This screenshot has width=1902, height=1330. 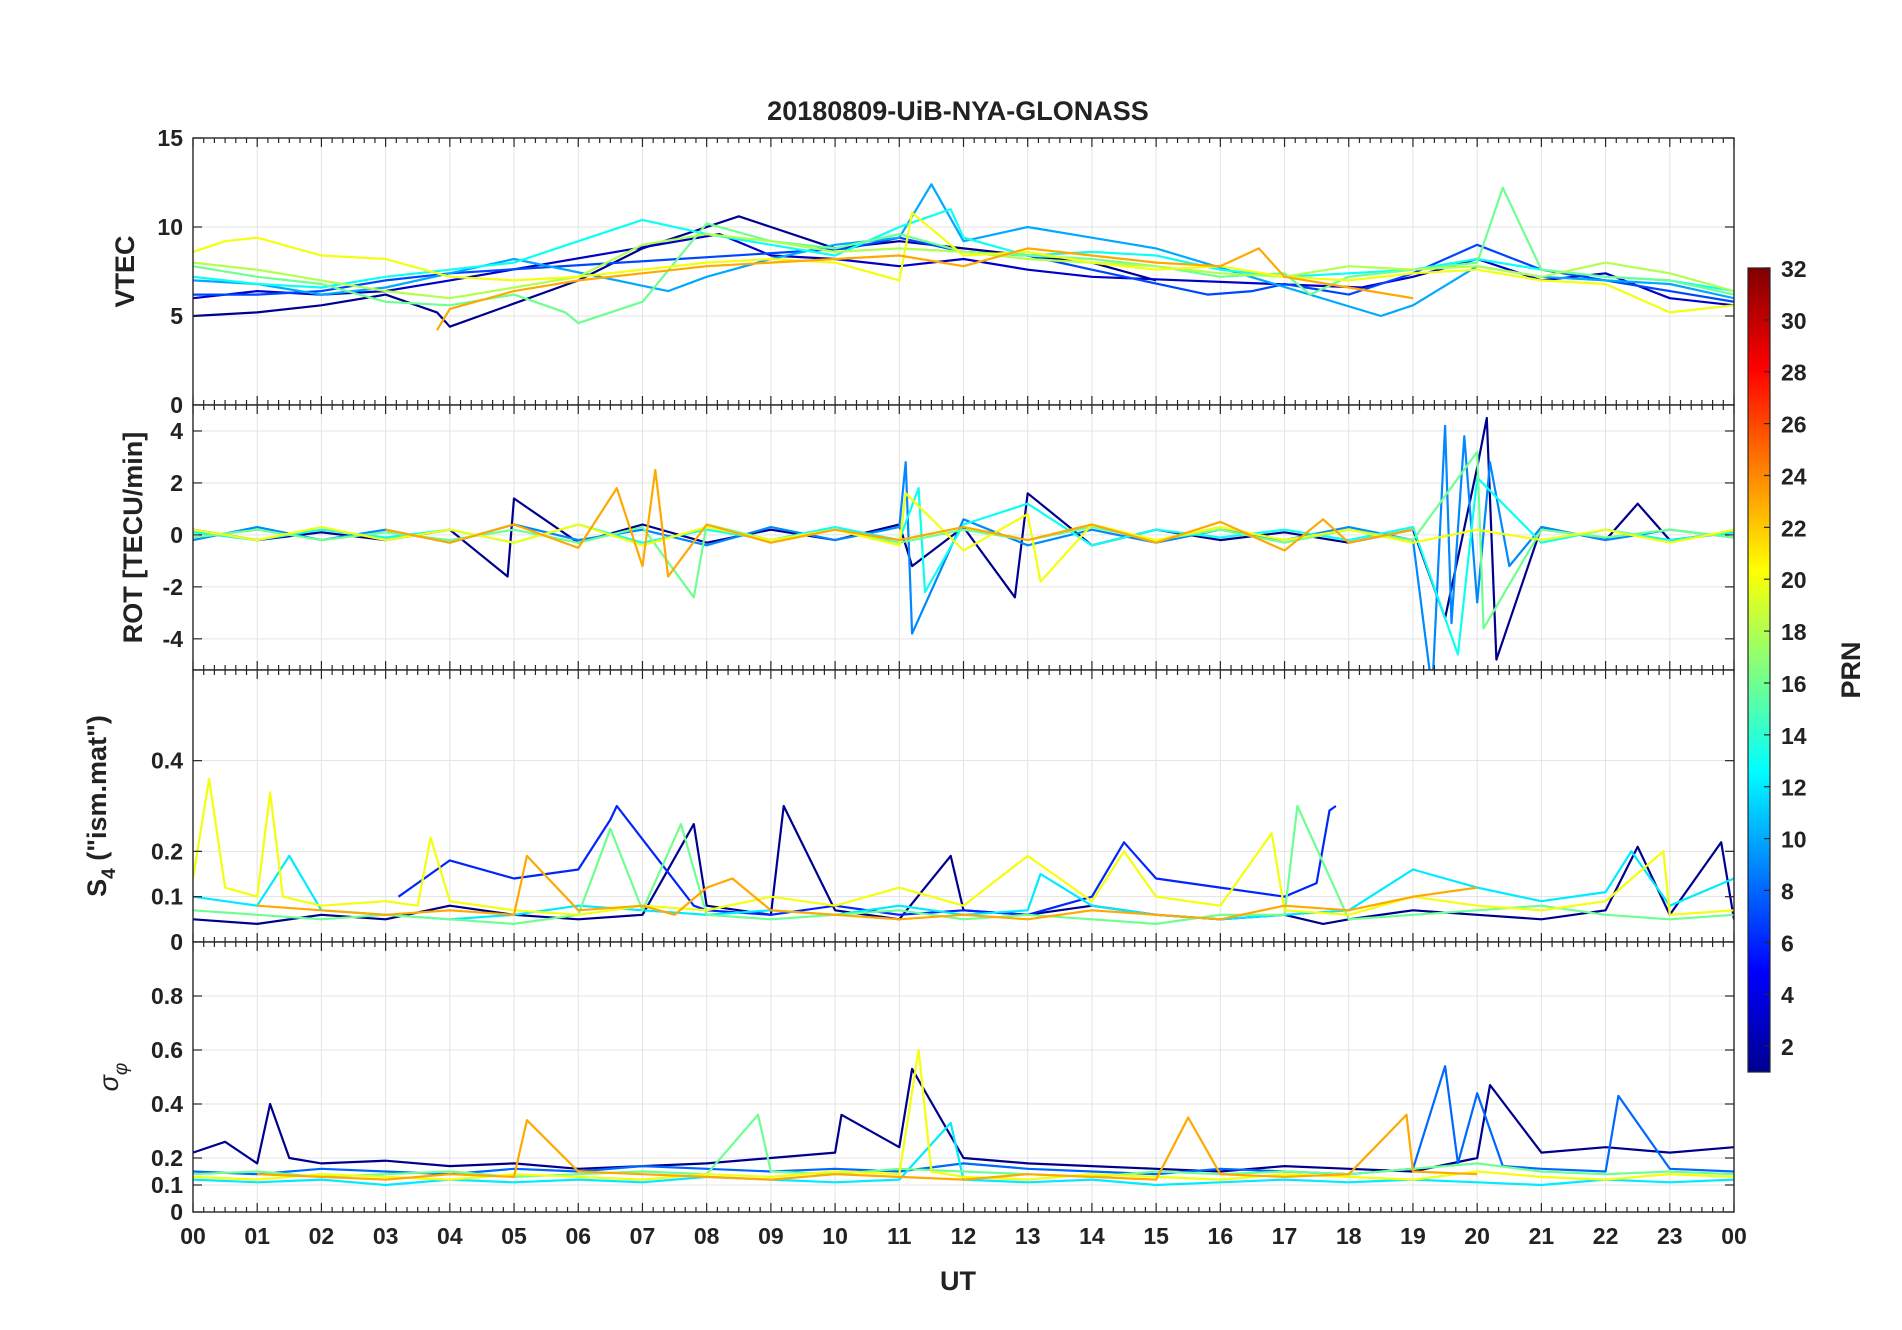 I want to click on colorbar-tick-label: 26, so click(x=1794, y=425).